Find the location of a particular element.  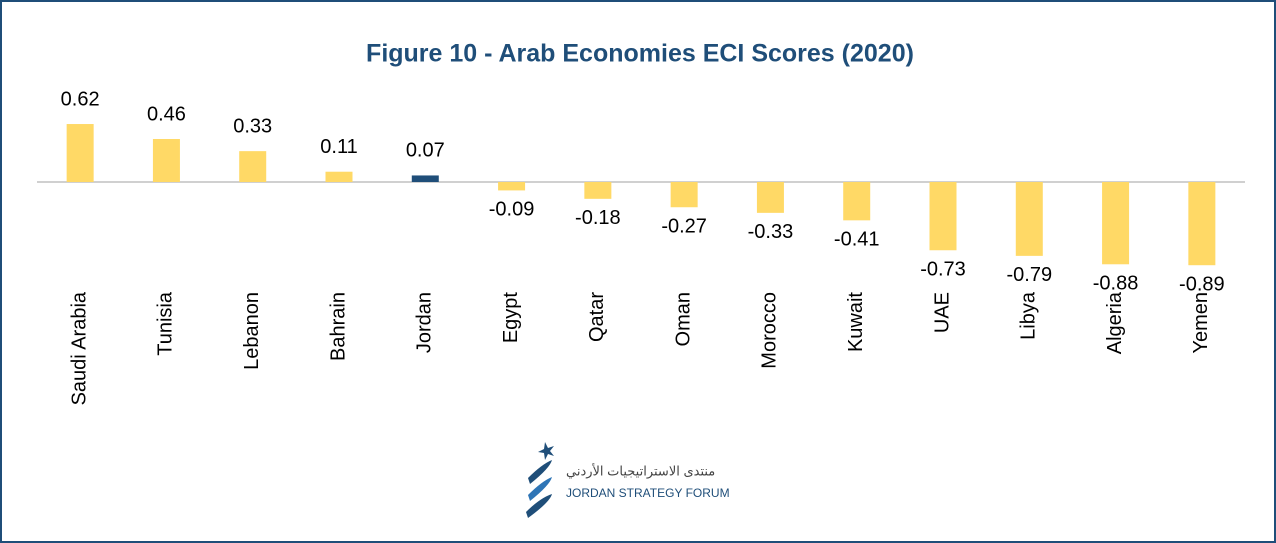

x-tick-label: Jordan is located at coordinates (425, 322).